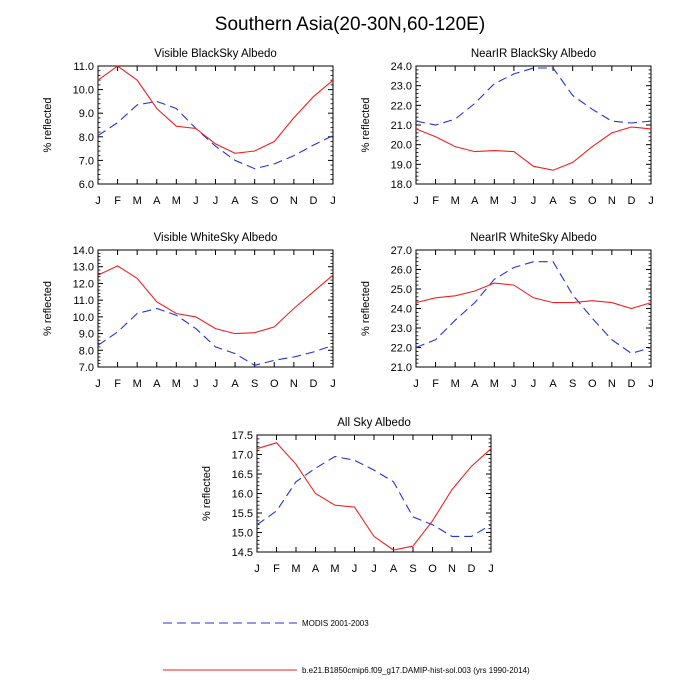 The width and height of the screenshot is (700, 700). What do you see at coordinates (242, 514) in the screenshot?
I see `y-tick-label: 15.5` at bounding box center [242, 514].